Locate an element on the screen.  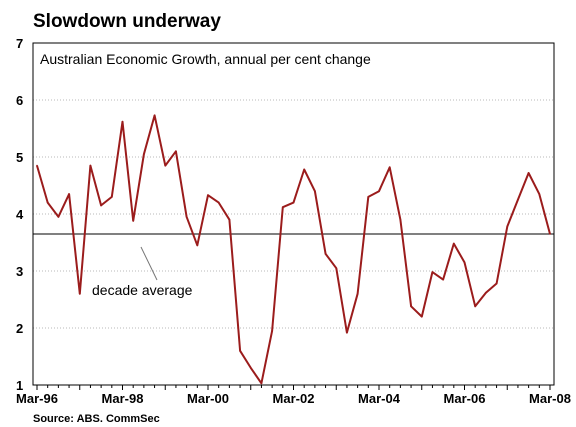
chart-source: Source: ABS. CommSec is located at coordinates (96, 419).